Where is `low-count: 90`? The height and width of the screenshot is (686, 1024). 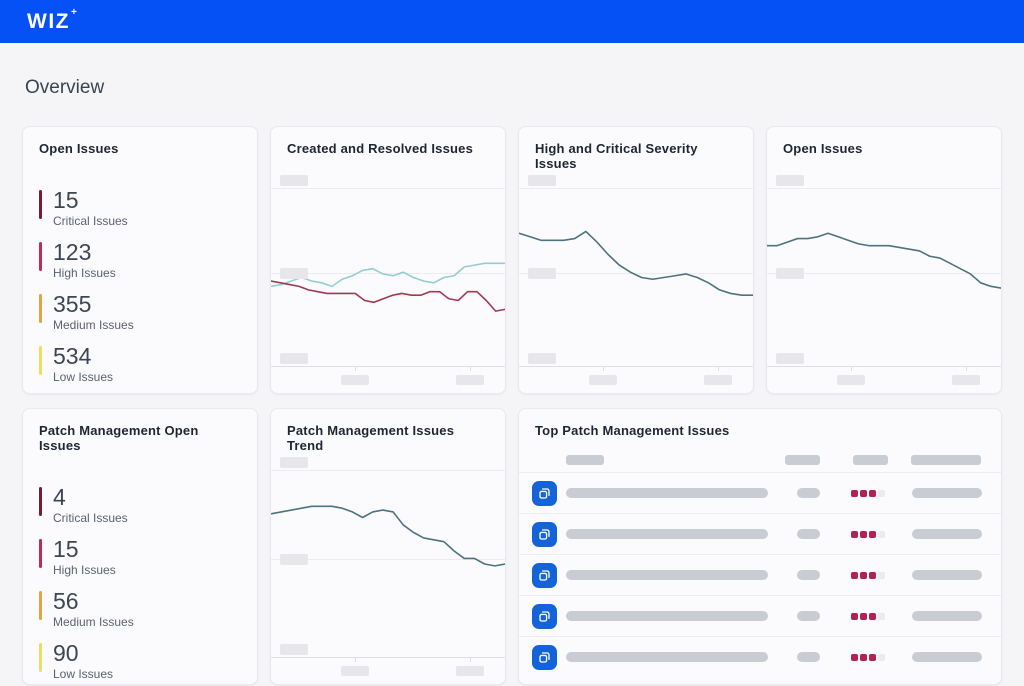
low-count: 90 is located at coordinates (66, 653).